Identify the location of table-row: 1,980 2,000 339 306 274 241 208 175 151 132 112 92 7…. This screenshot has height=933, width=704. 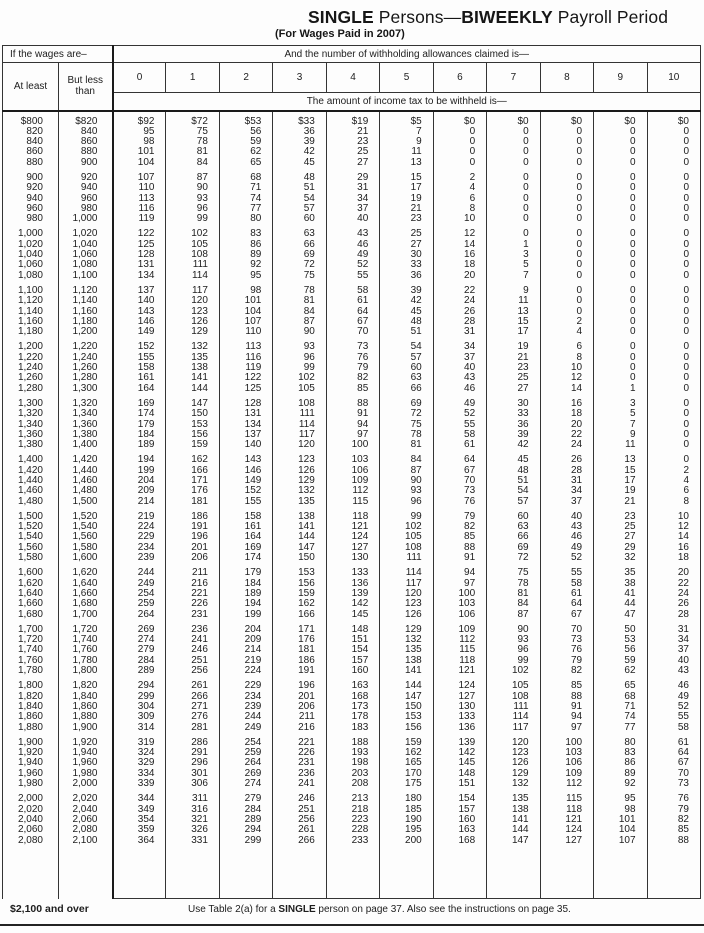
(351, 784).